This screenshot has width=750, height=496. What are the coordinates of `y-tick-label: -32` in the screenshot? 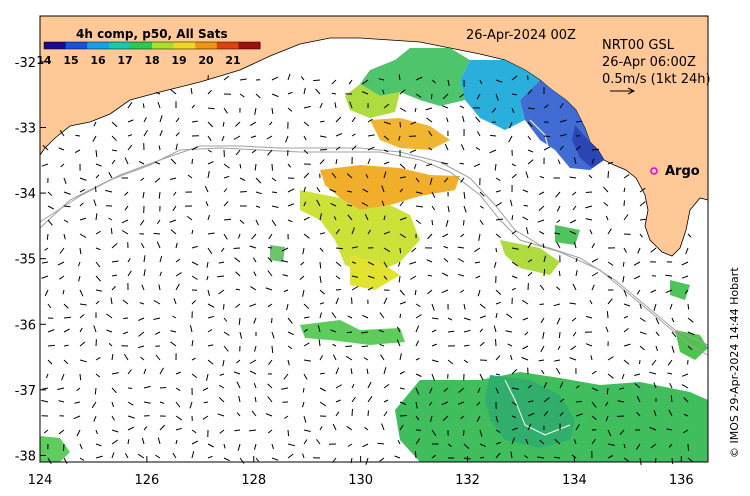 It's located at (25, 63).